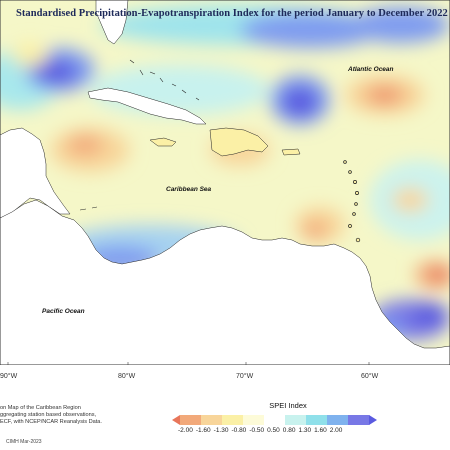 The height and width of the screenshot is (450, 450). I want to click on bahamas-islands, so click(164, 80).